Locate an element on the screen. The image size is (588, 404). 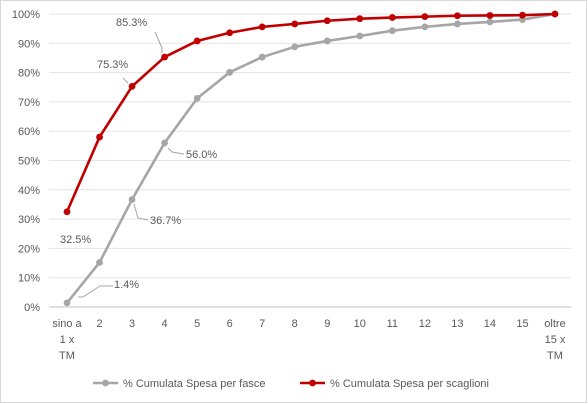
y-tick-label: 70% is located at coordinates (29, 103).